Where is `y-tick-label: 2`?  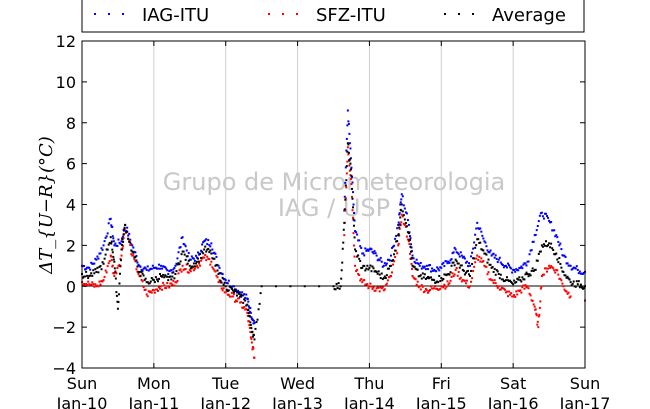 y-tick-label: 2 is located at coordinates (71, 245).